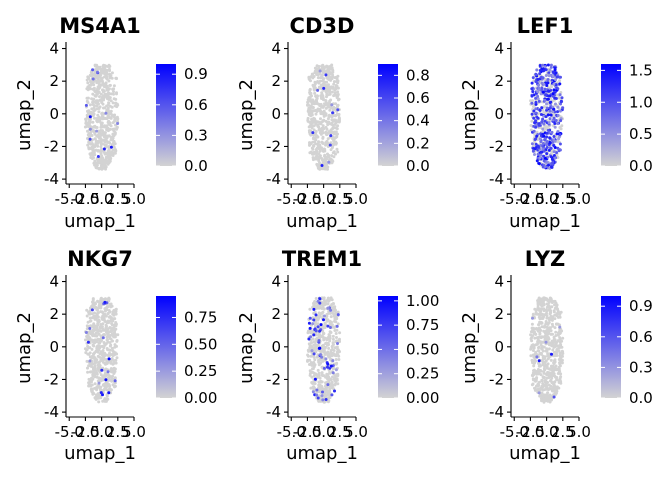 Image resolution: width=672 pixels, height=480 pixels. Describe the element at coordinates (563, 432) in the screenshot. I see `x-tick-label: 2.5` at that location.